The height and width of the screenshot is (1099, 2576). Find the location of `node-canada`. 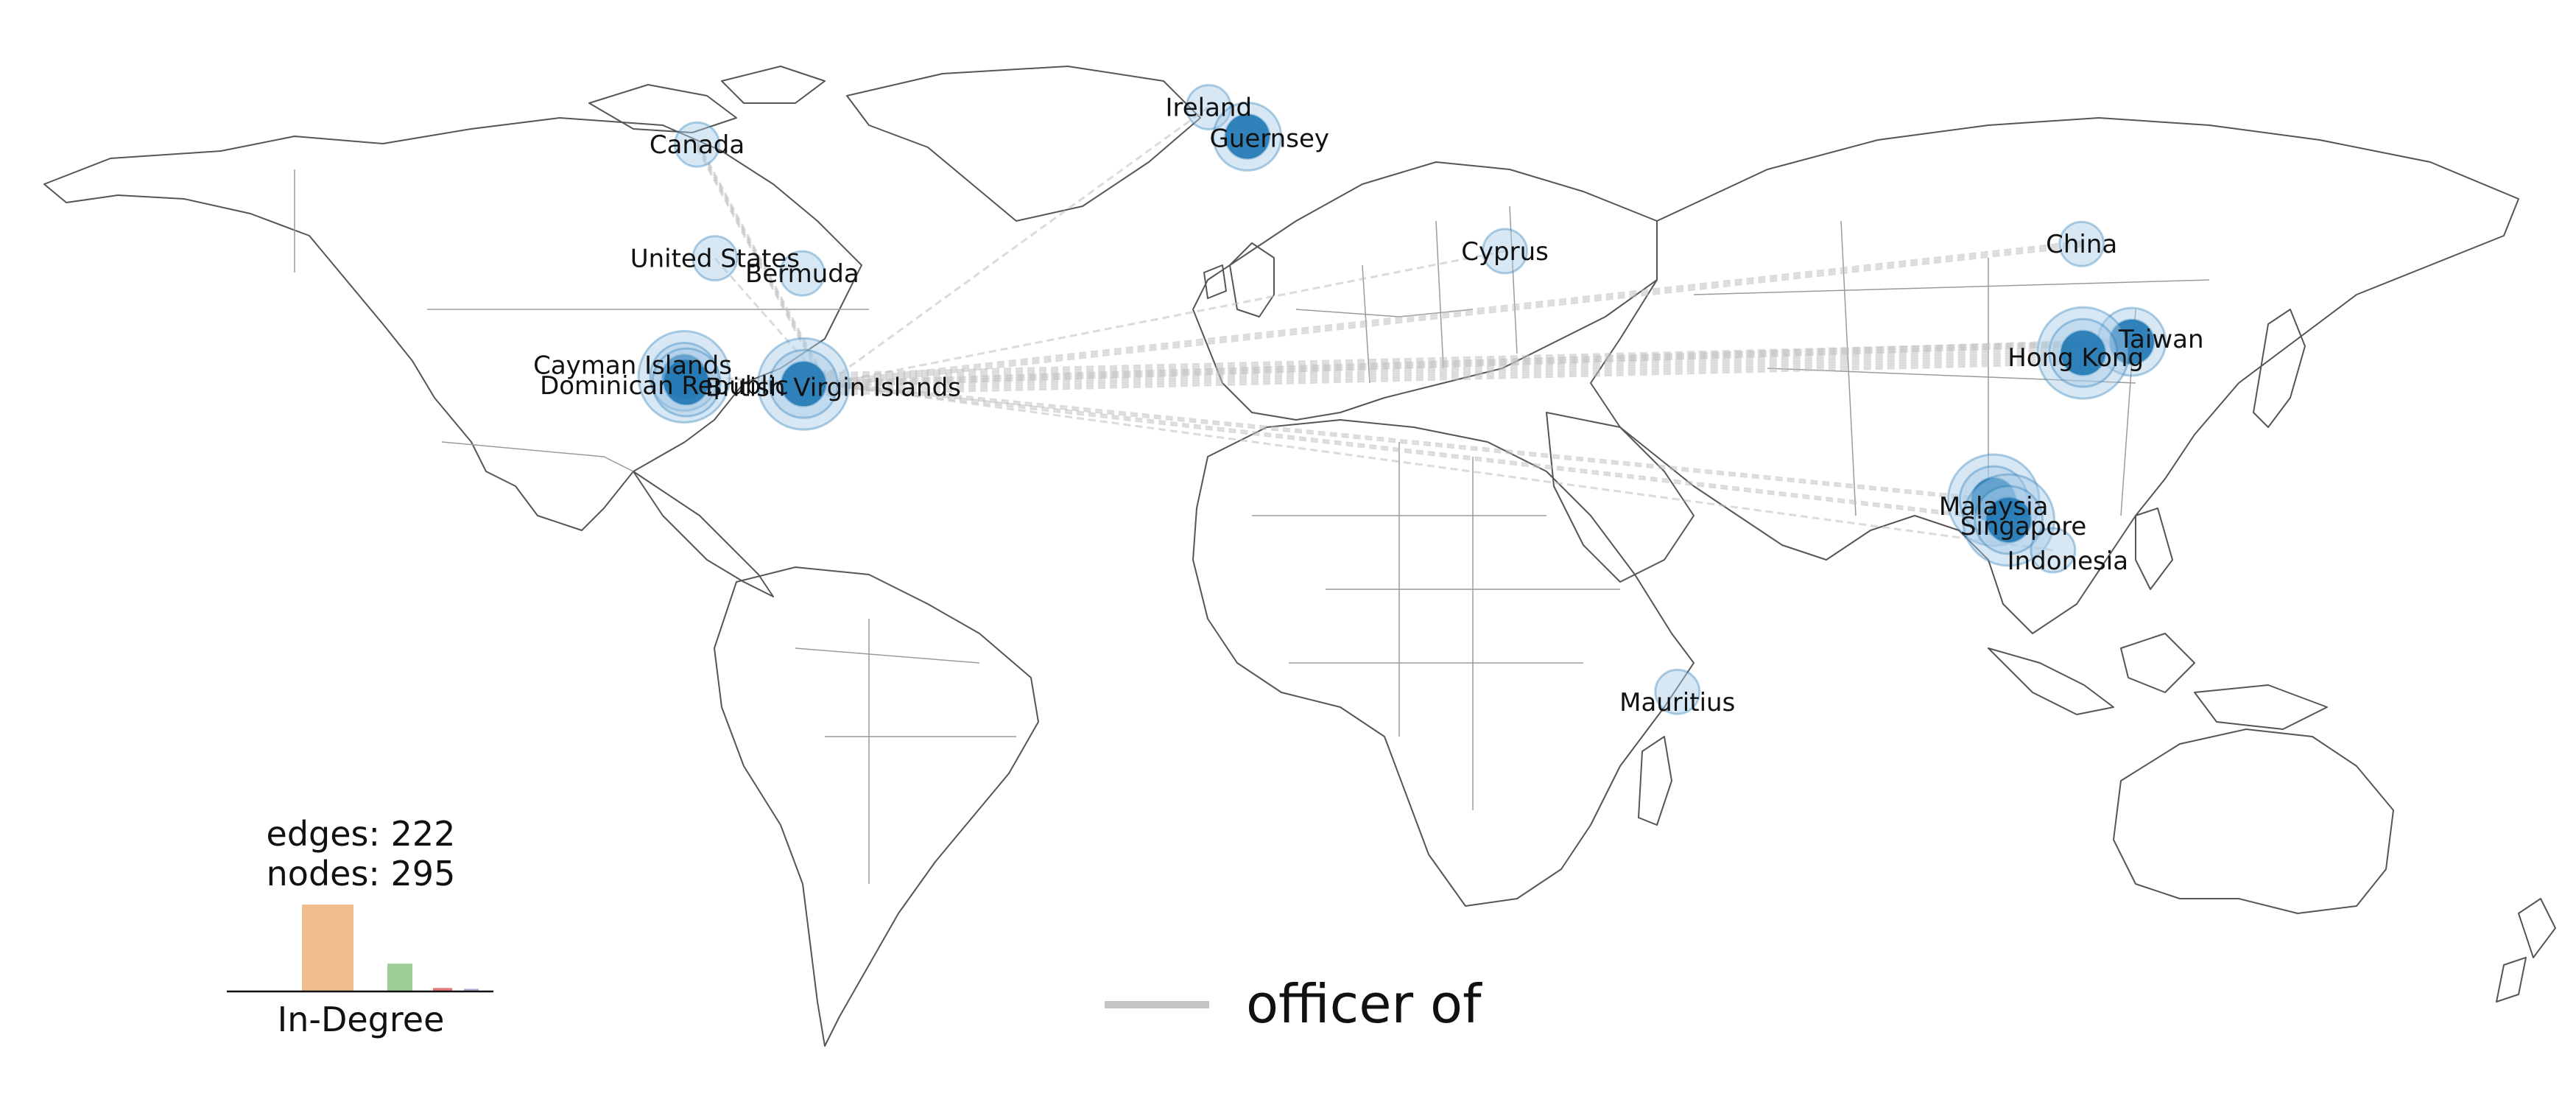

node-canada is located at coordinates (697, 144).